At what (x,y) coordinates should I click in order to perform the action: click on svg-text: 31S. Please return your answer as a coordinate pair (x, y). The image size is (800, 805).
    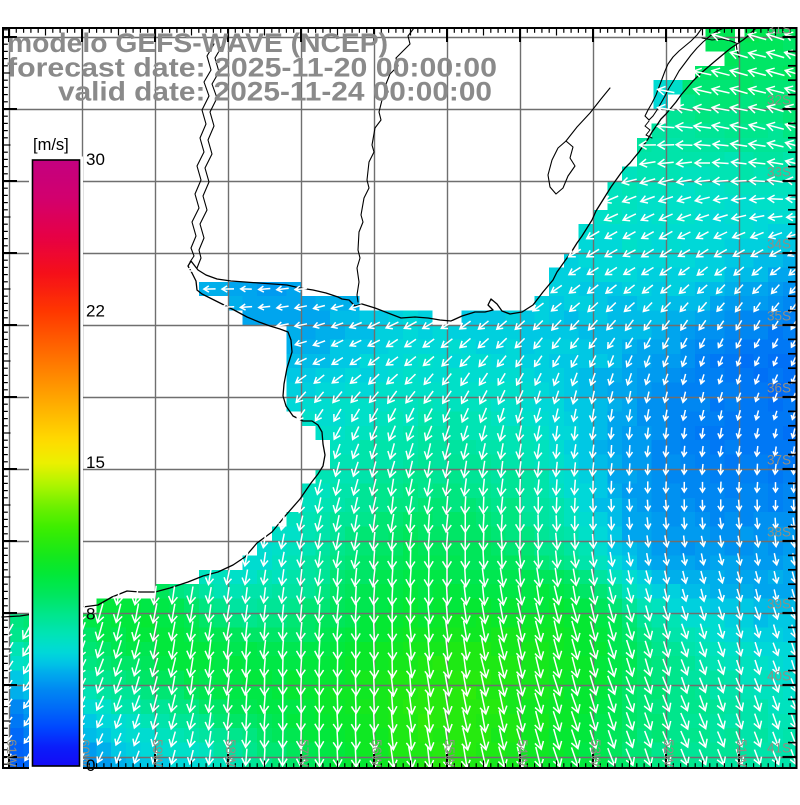
    Looking at the image, I should click on (779, 29).